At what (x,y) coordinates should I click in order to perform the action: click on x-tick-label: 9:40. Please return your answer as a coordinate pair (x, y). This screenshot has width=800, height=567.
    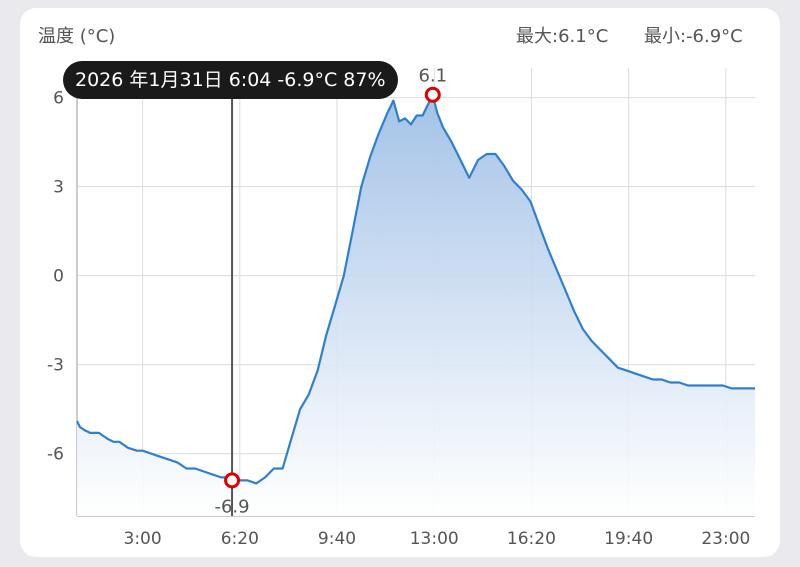
    Looking at the image, I should click on (337, 539).